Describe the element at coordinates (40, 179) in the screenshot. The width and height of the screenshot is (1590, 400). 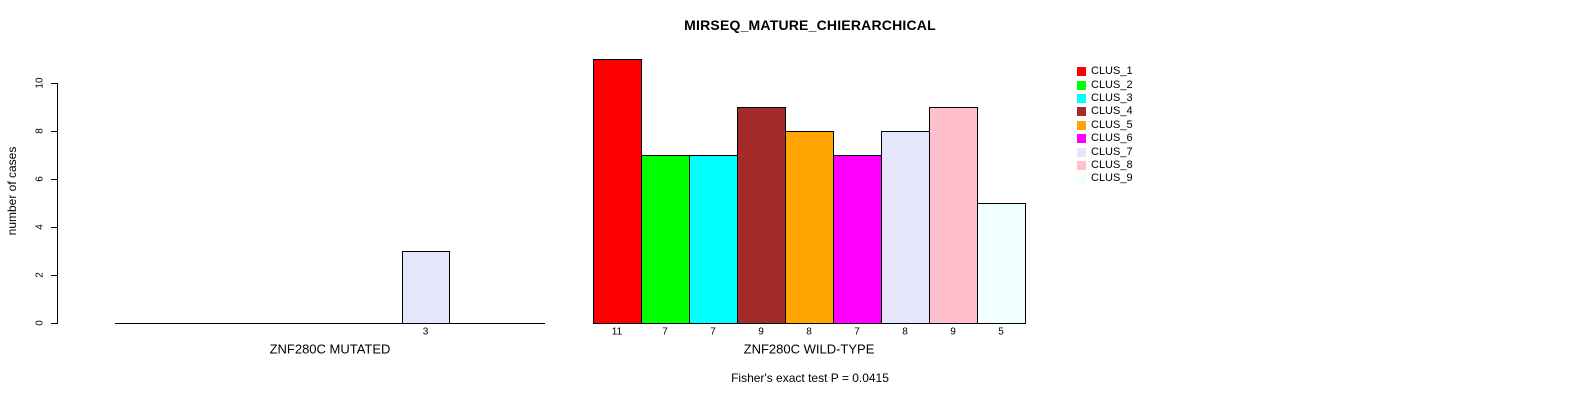
I see `y-tick-label: 6` at that location.